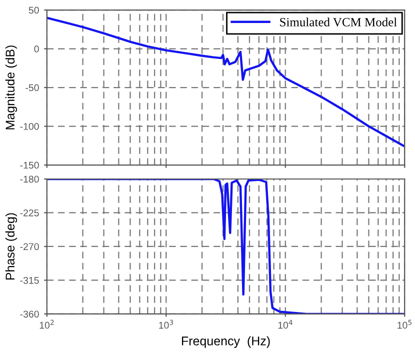 This screenshot has height=358, width=415. Describe the element at coordinates (166, 324) in the screenshot. I see `x-tick-label: 10$^{3}$` at that location.